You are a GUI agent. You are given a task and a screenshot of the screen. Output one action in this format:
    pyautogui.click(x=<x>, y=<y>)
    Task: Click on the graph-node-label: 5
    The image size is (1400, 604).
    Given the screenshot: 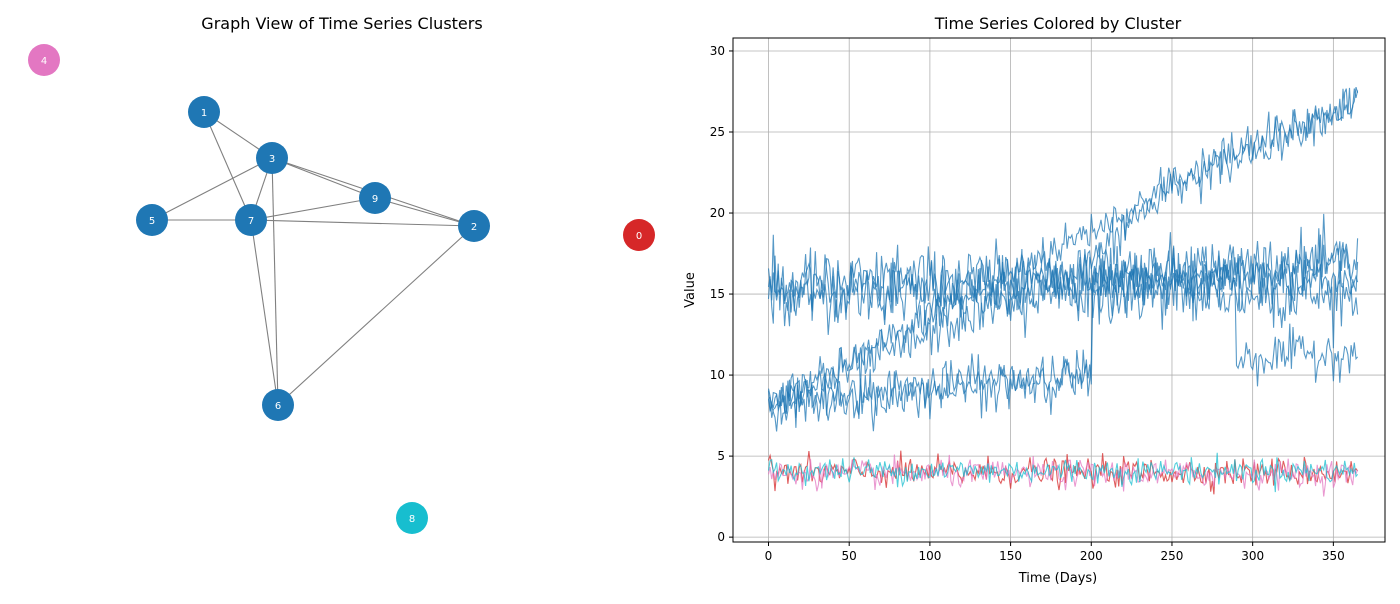 What is the action you would take?
    pyautogui.click(x=152, y=221)
    